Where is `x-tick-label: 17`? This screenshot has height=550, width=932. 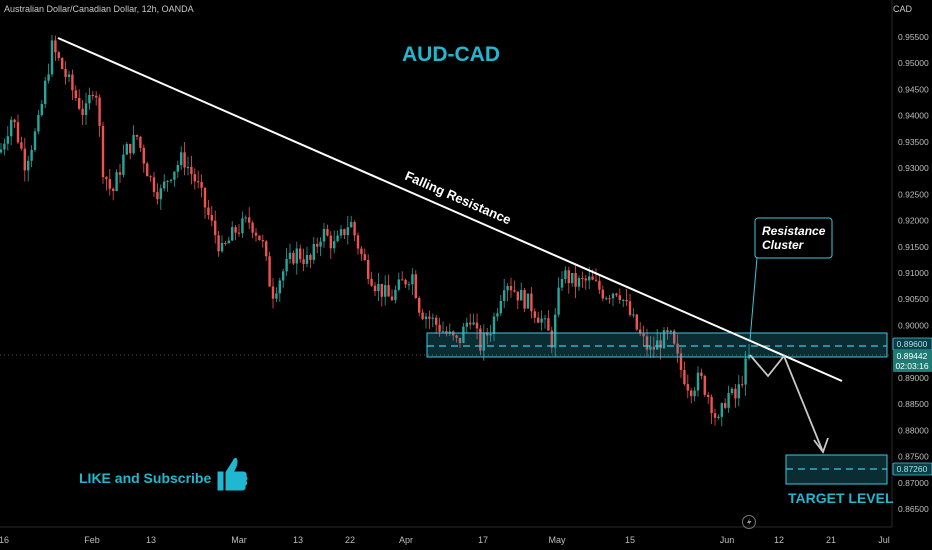
x-tick-label: 17 is located at coordinates (483, 540).